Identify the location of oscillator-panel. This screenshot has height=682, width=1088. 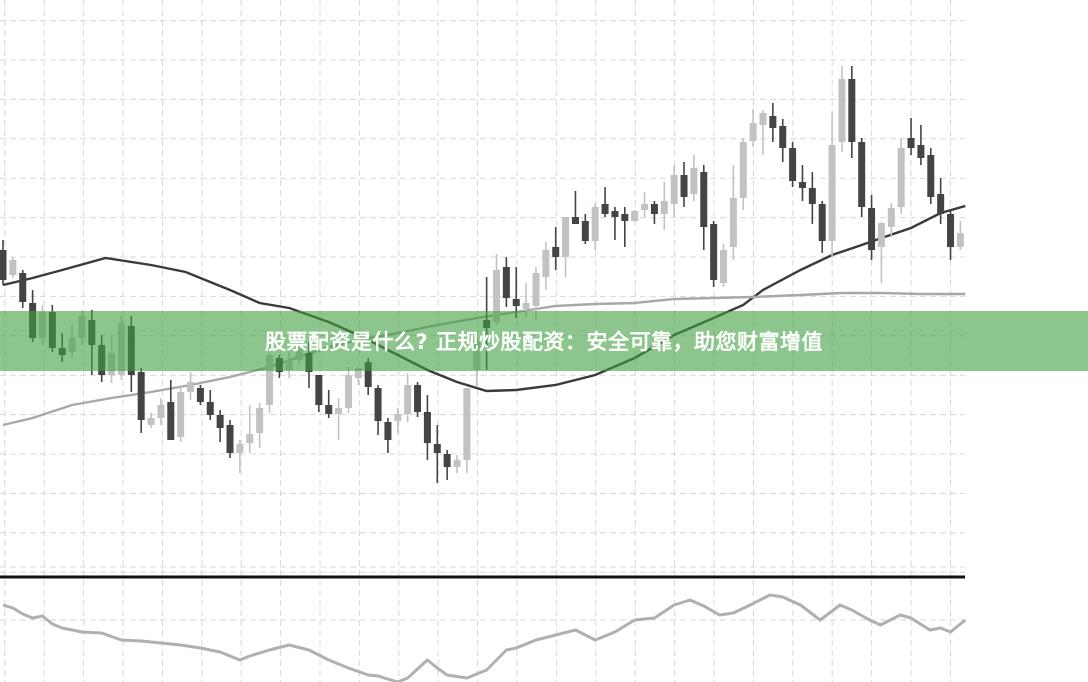
(483, 628).